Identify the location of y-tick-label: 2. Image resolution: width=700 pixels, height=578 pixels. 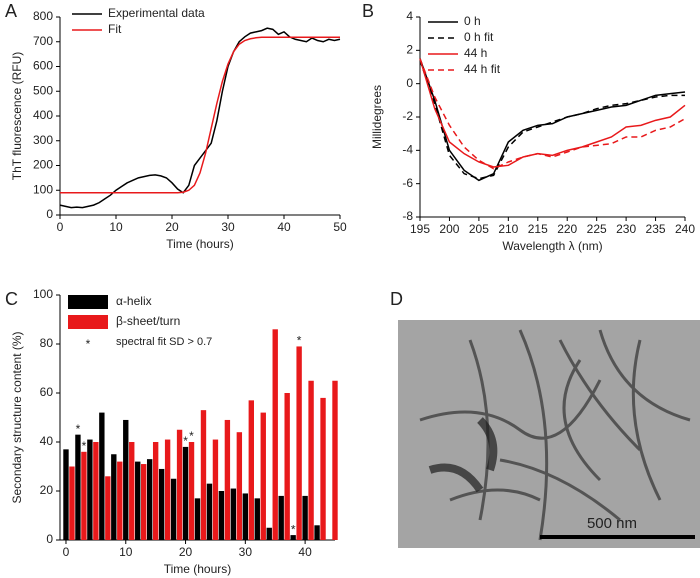
(409, 50).